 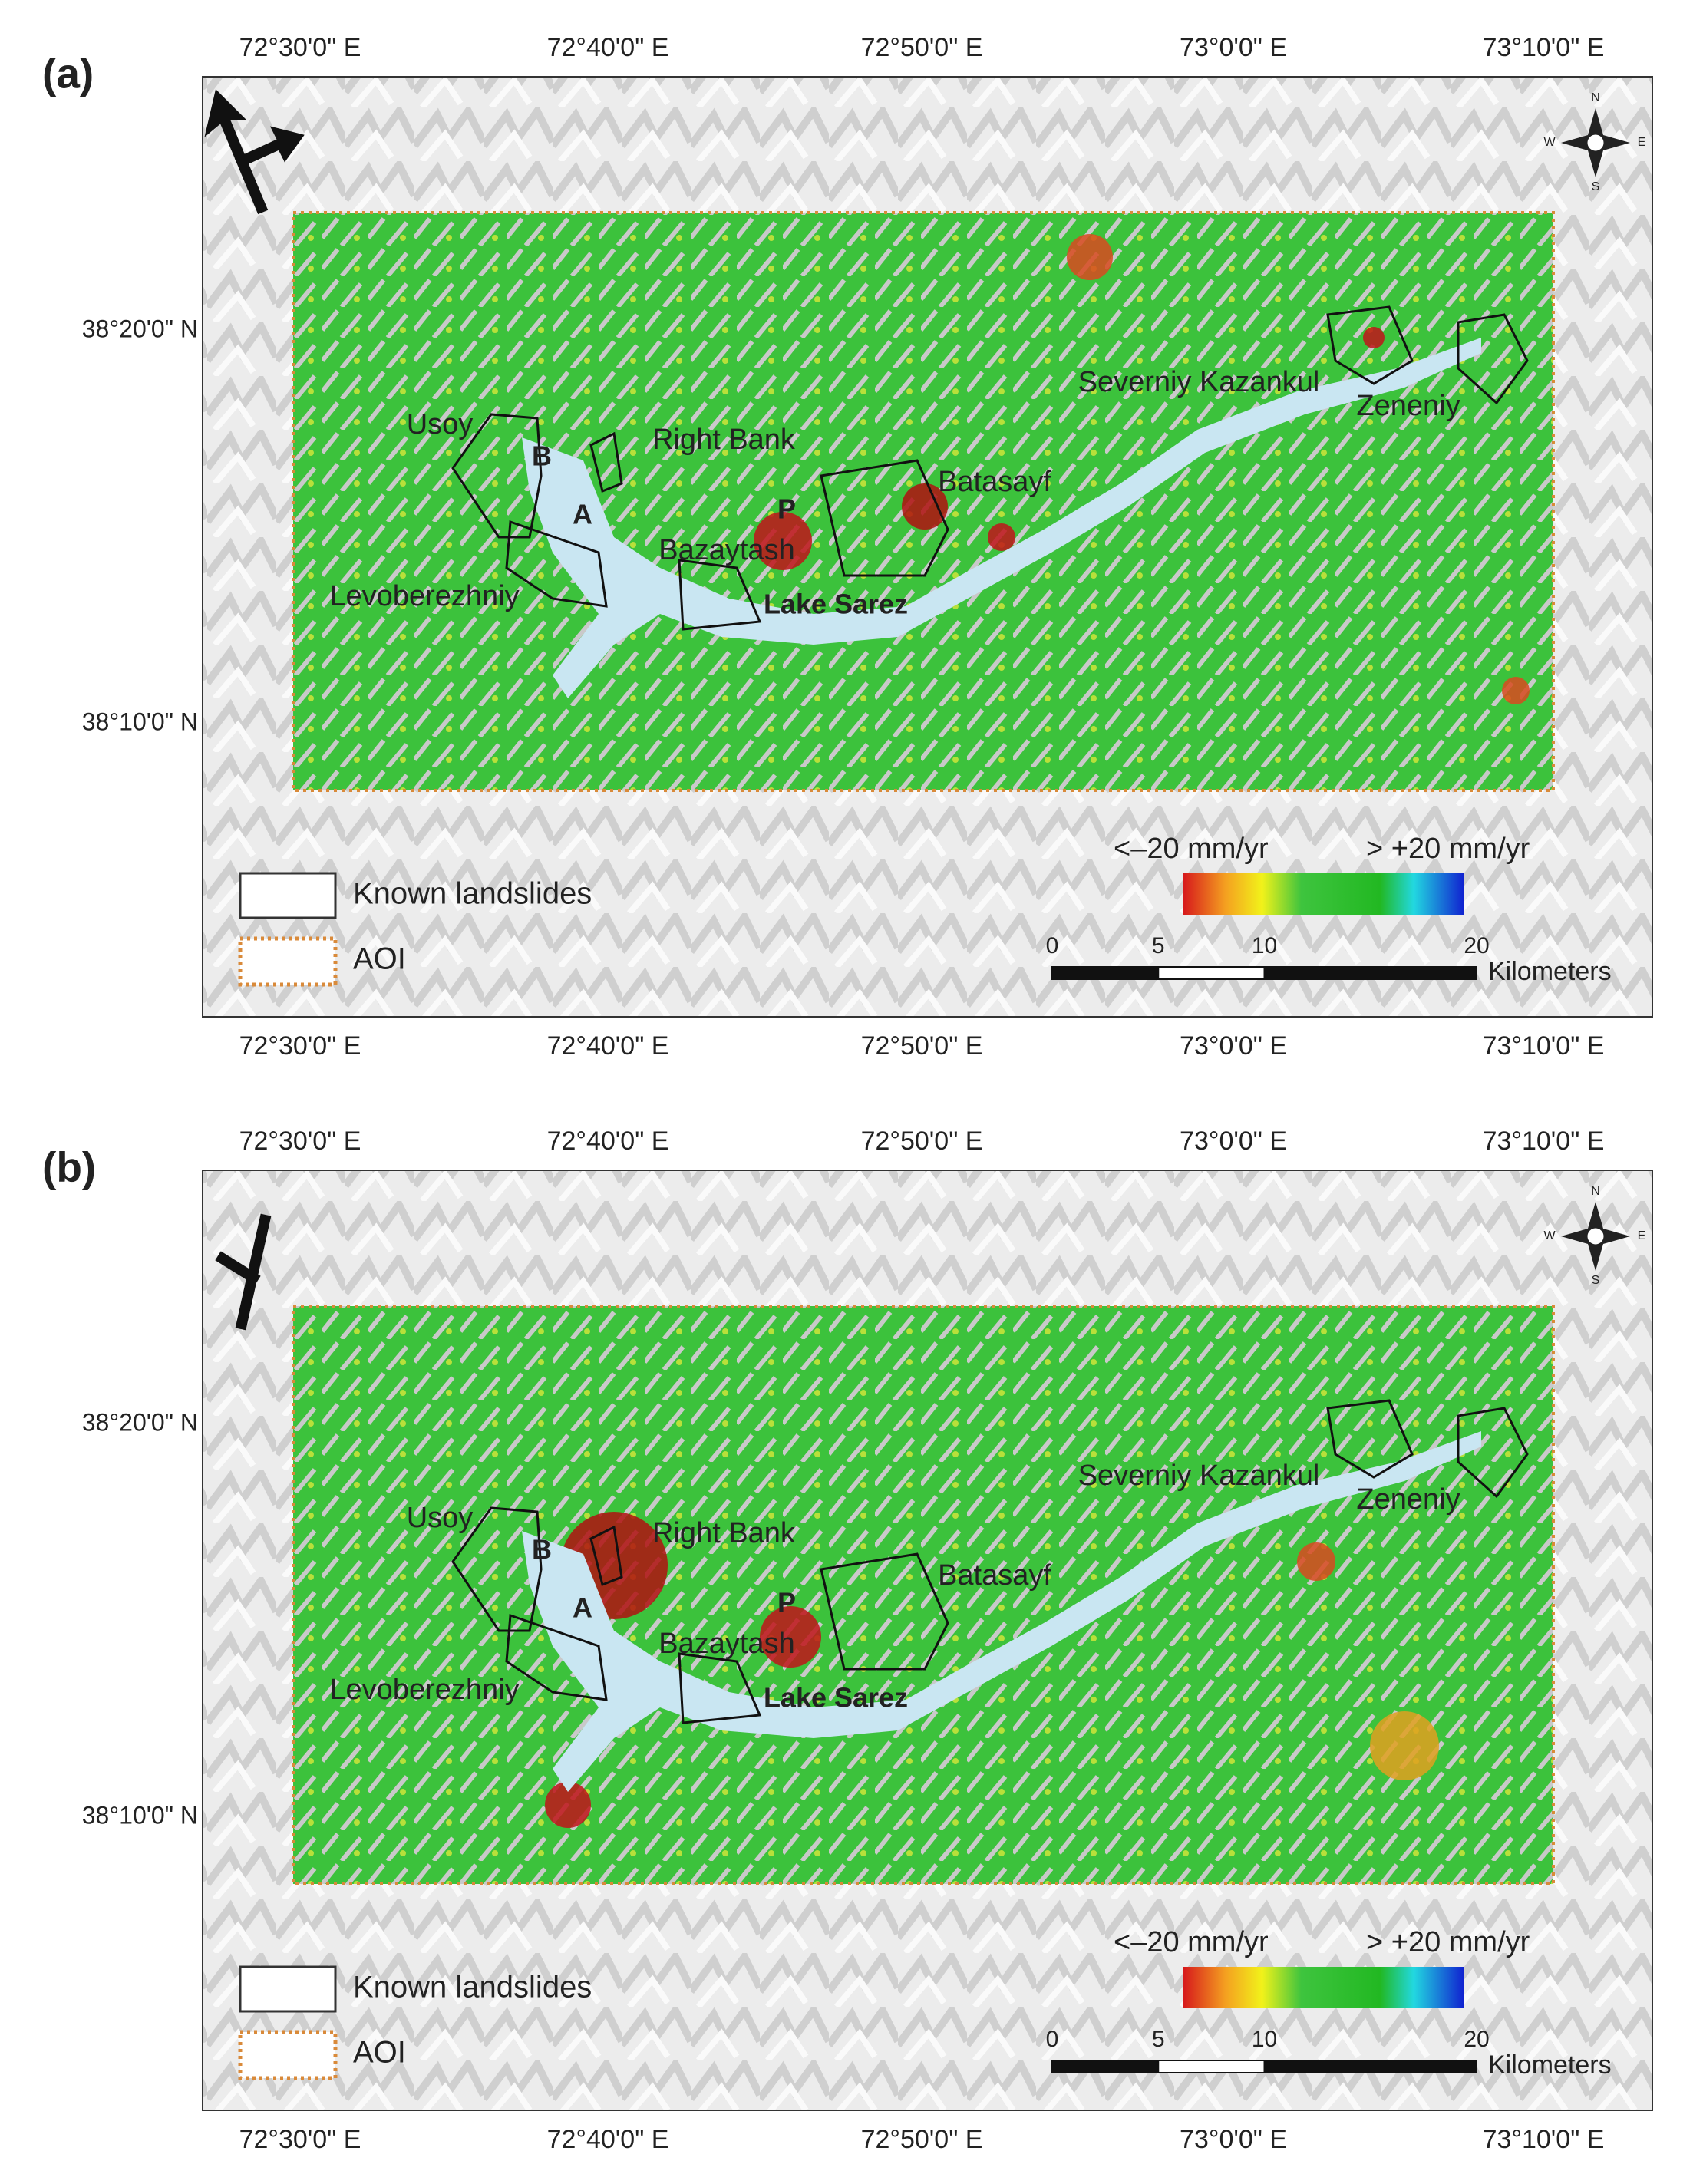 What do you see at coordinates (724, 1533) in the screenshot?
I see `place-label: Right Bank` at bounding box center [724, 1533].